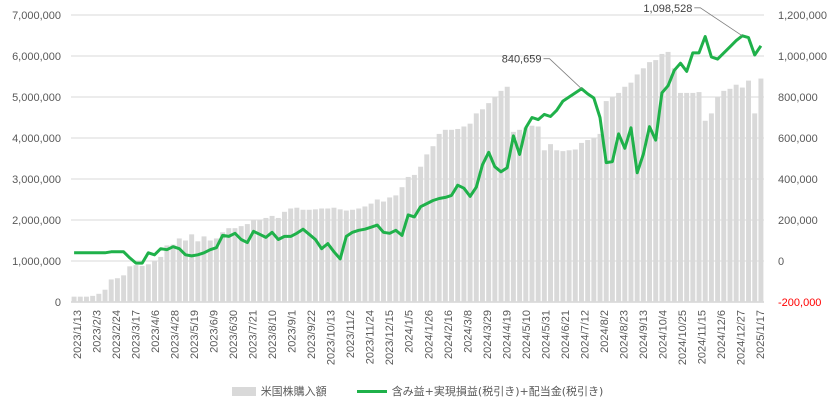 The width and height of the screenshot is (835, 409). Describe the element at coordinates (273, 334) in the screenshot. I see `x-tick-label: 2023/8/10` at that location.